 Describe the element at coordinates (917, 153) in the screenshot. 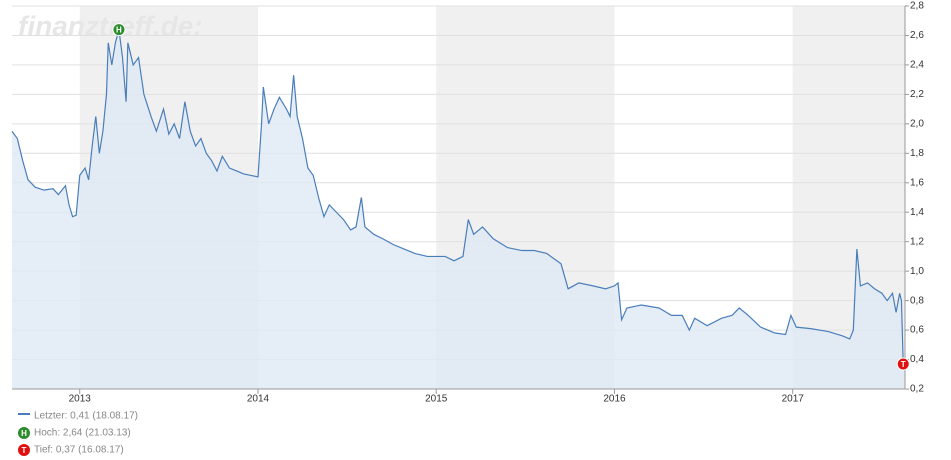

I see `y-tick-label: 1,8` at that location.